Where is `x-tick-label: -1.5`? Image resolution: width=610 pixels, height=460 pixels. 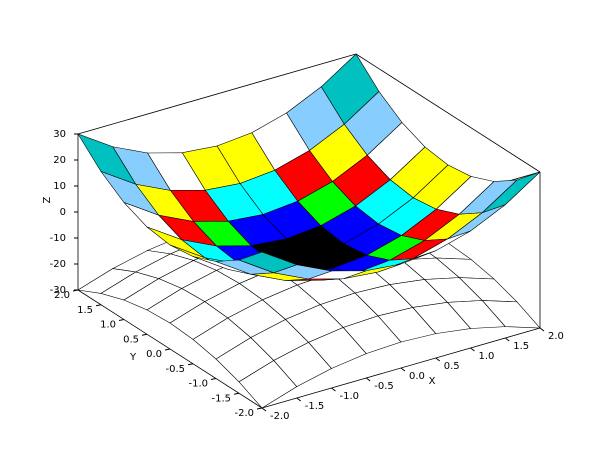 x-tick-label: -1.5 is located at coordinates (315, 406).